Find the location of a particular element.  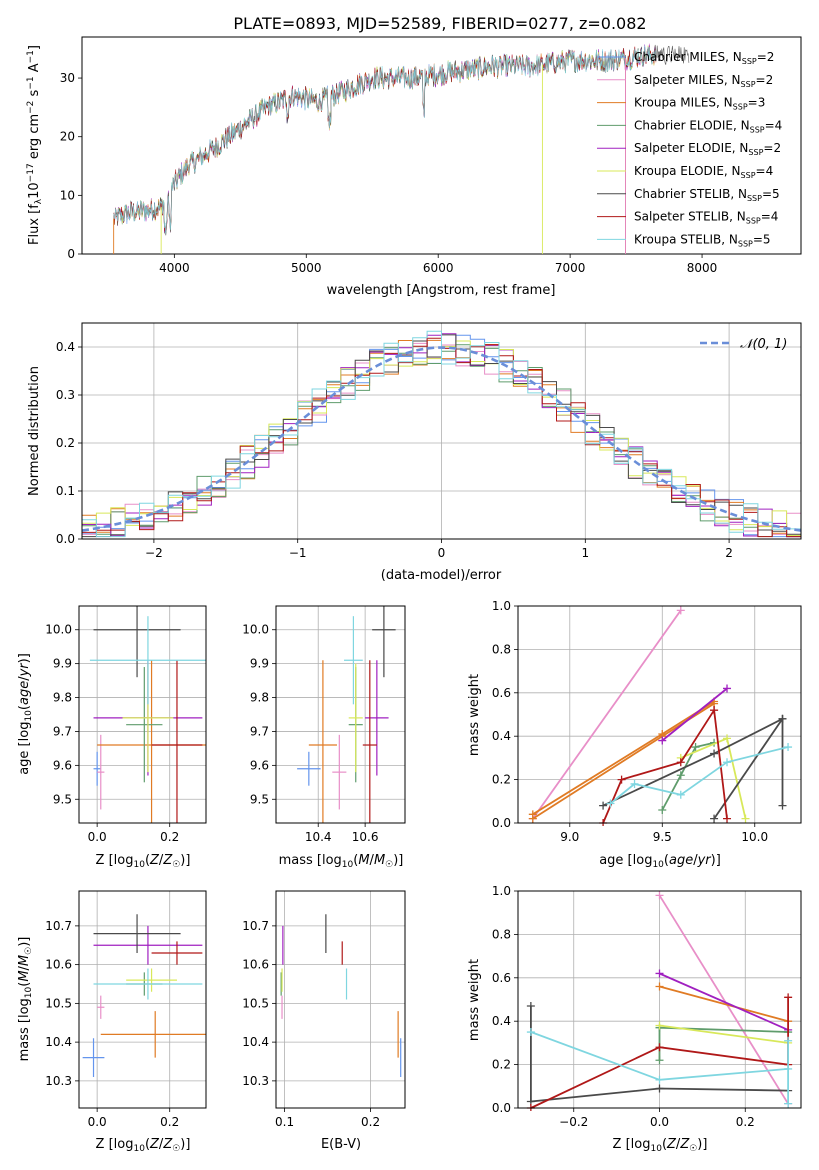

x-tick-label: 1 is located at coordinates (585, 553).